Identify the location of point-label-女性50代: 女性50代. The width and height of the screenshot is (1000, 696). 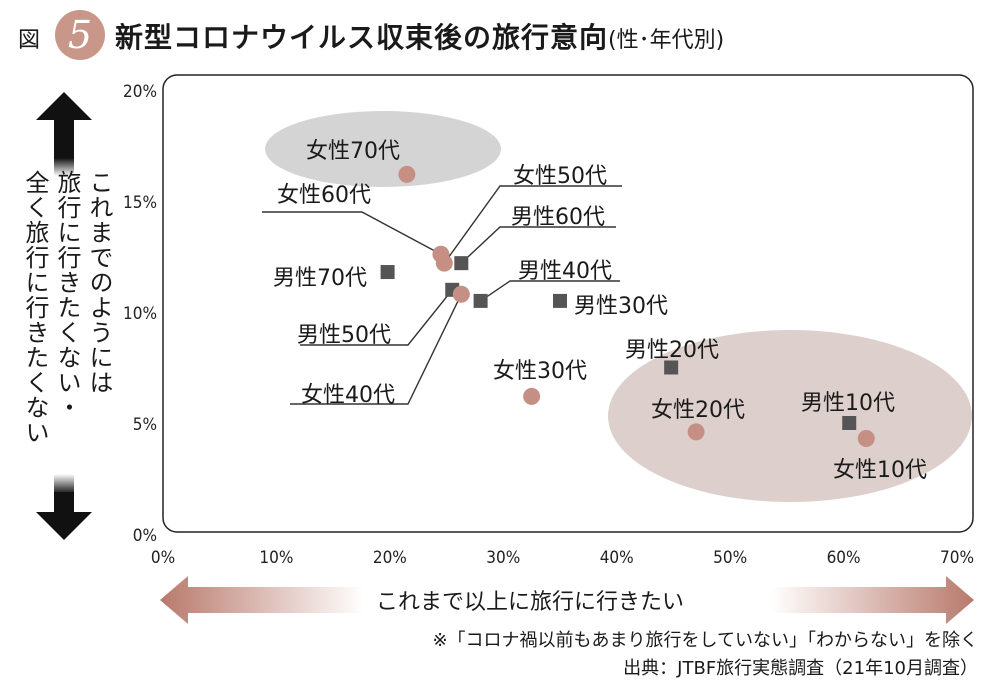
(560, 176).